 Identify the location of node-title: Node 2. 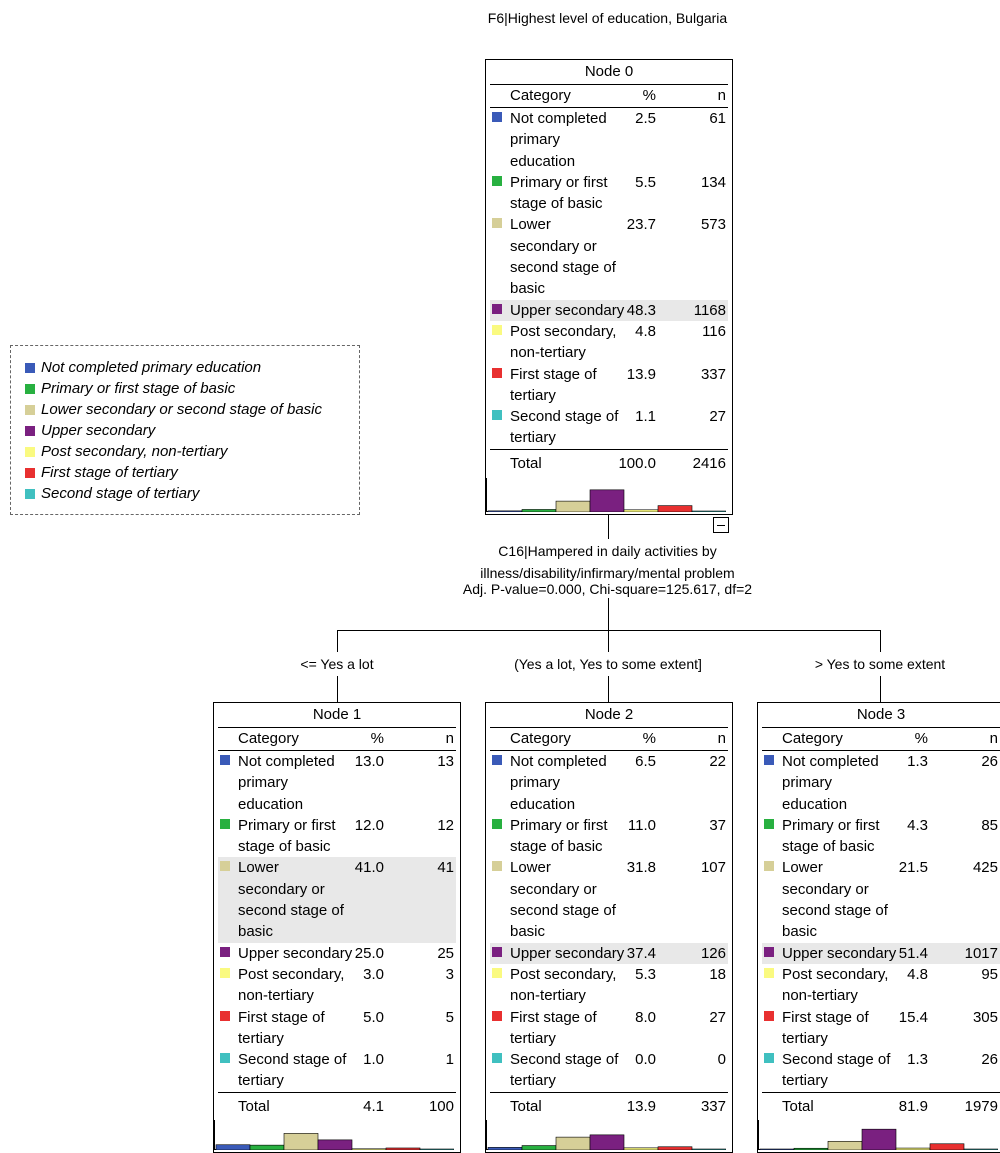
(609, 715).